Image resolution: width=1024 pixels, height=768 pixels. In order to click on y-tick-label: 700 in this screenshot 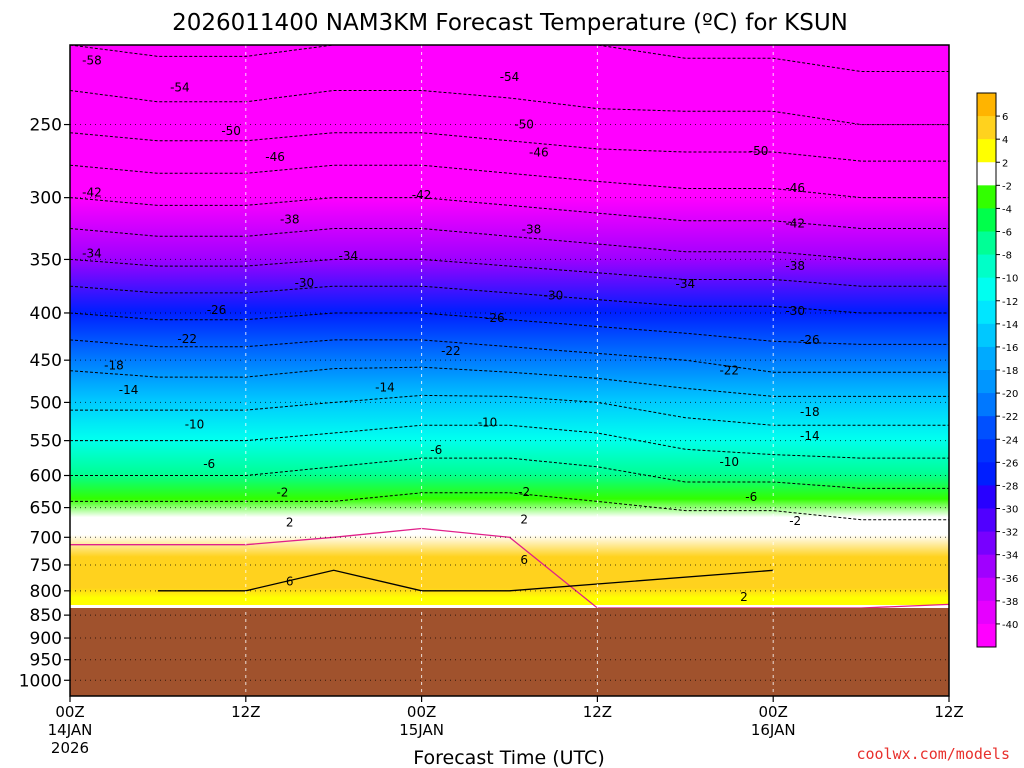, I will do `click(46, 538)`.